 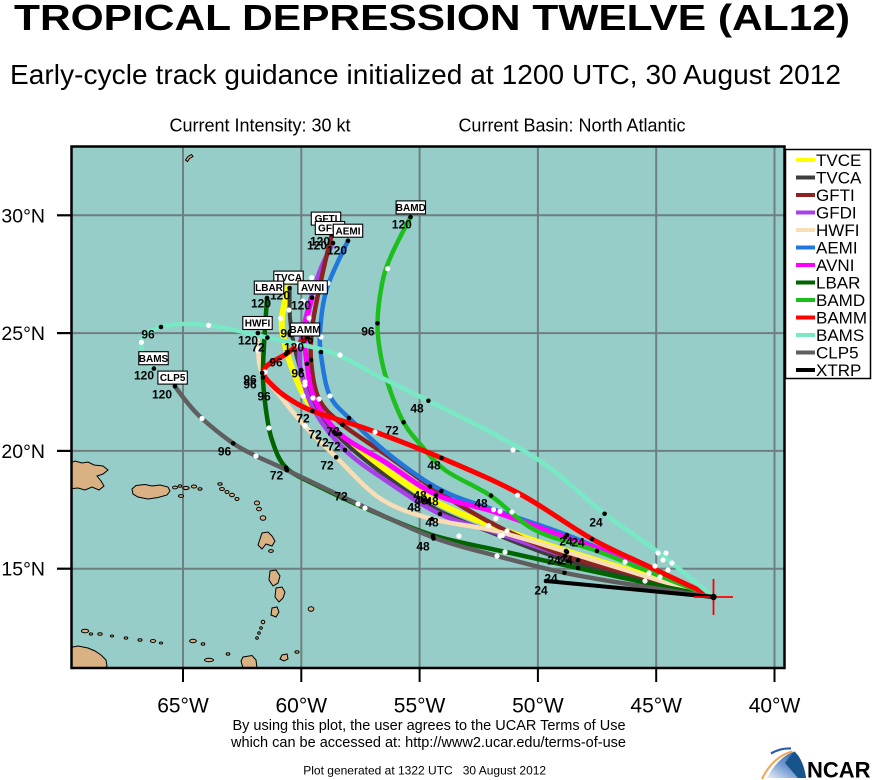 I want to click on svg-text: 55°W, so click(x=420, y=706).